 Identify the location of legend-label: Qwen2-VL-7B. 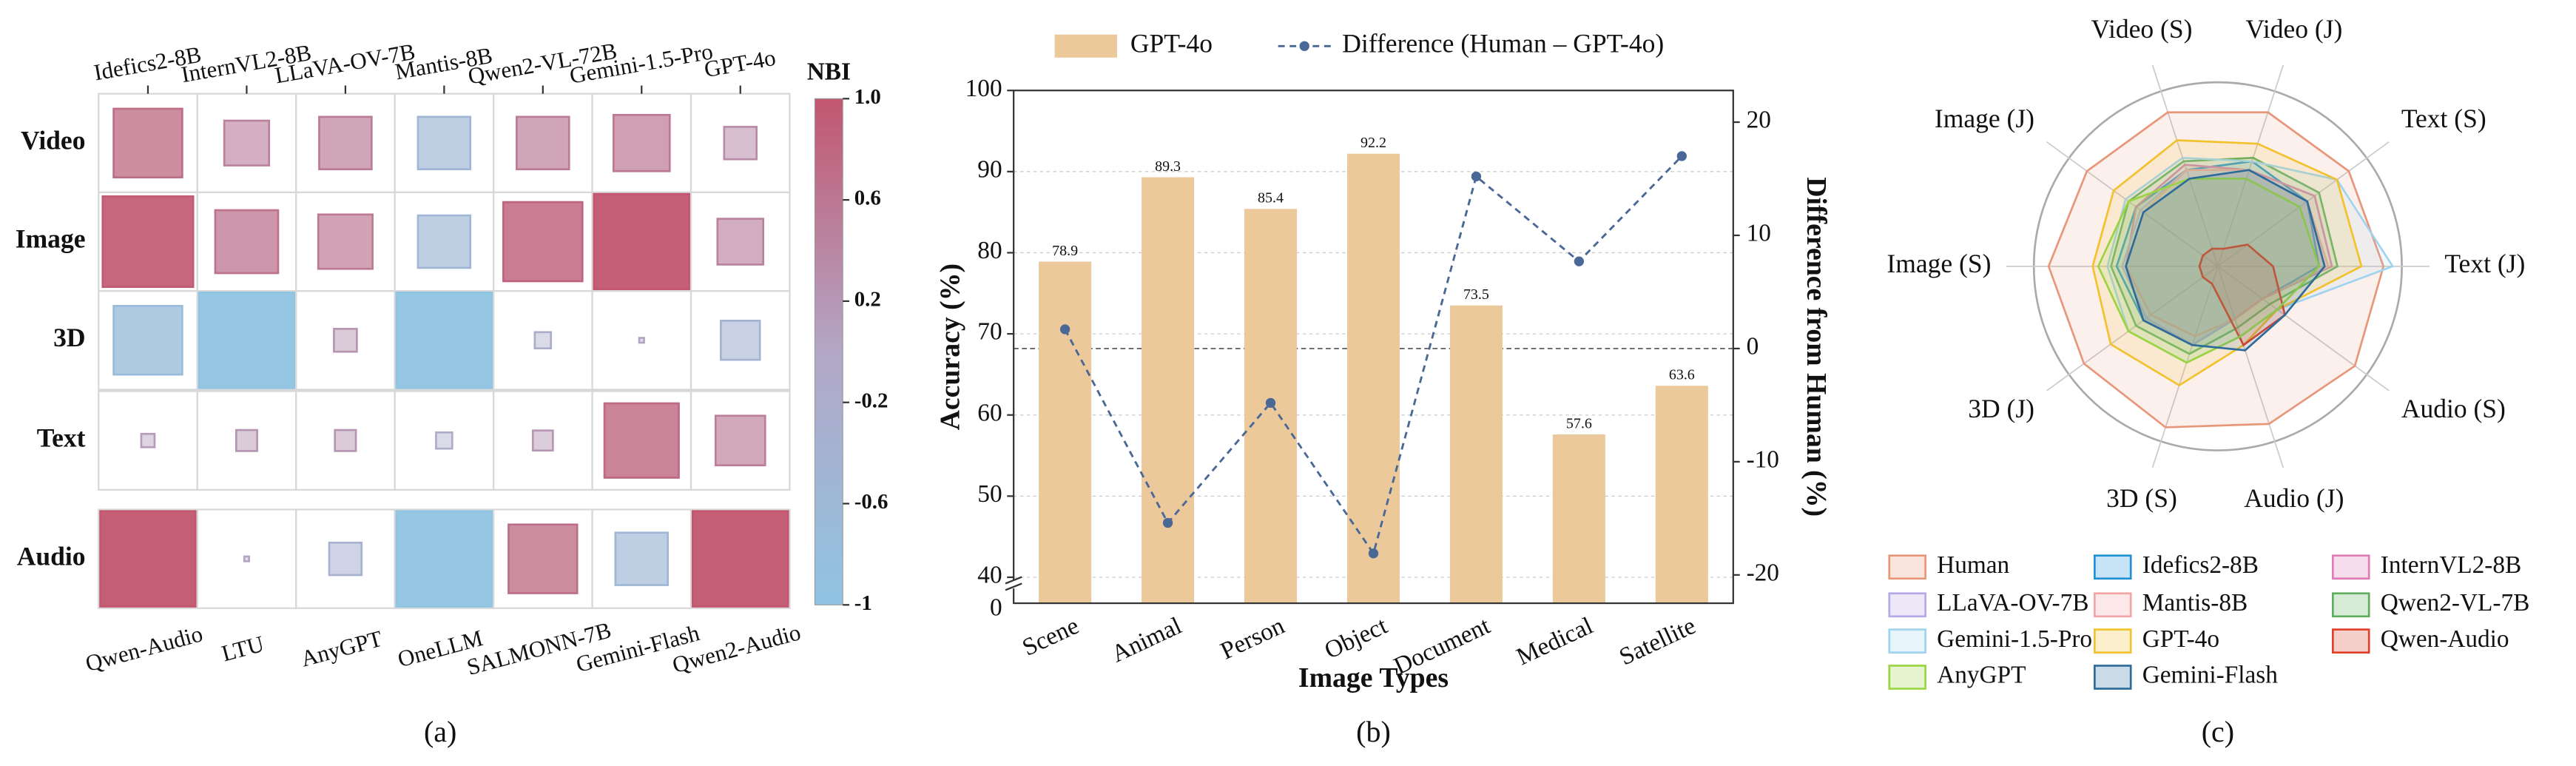
(2455, 603).